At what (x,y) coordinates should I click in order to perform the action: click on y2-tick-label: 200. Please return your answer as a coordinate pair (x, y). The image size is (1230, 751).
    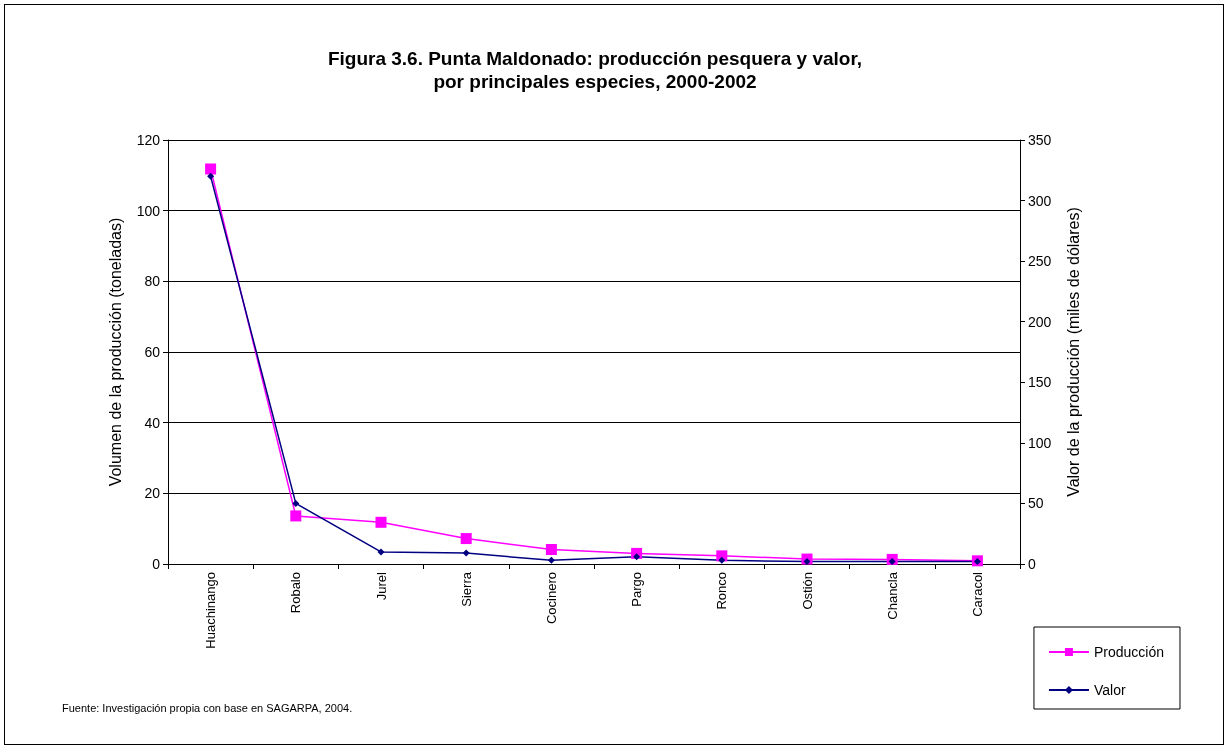
    Looking at the image, I should click on (1040, 321).